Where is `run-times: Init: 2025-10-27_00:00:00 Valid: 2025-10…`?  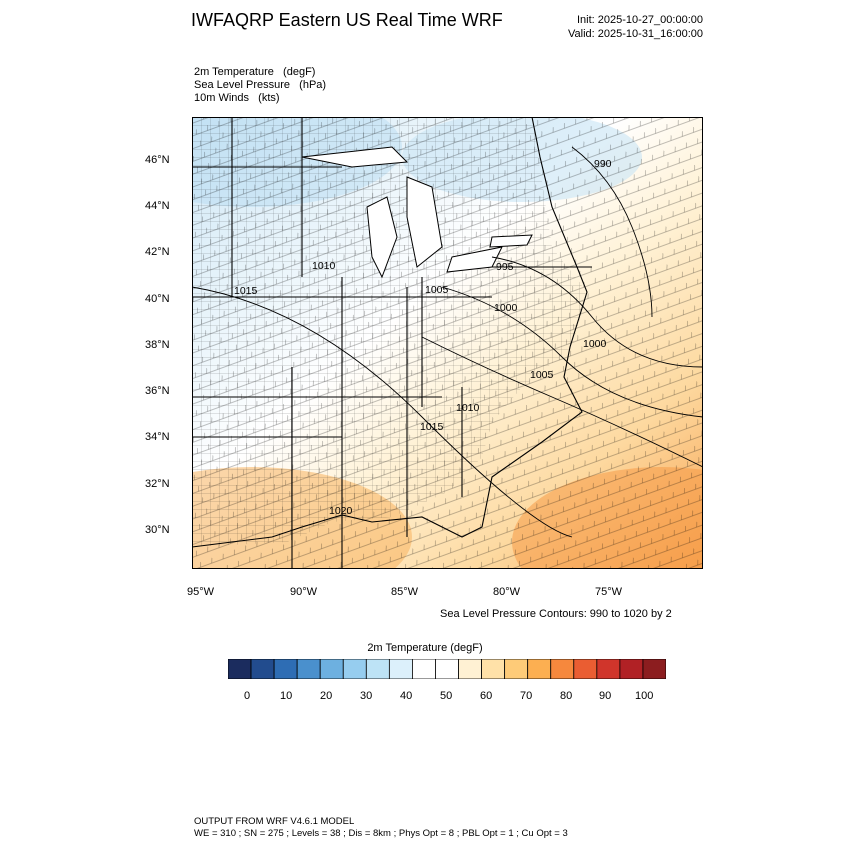 run-times: Init: 2025-10-27_00:00:00 Valid: 2025-10… is located at coordinates (635, 27).